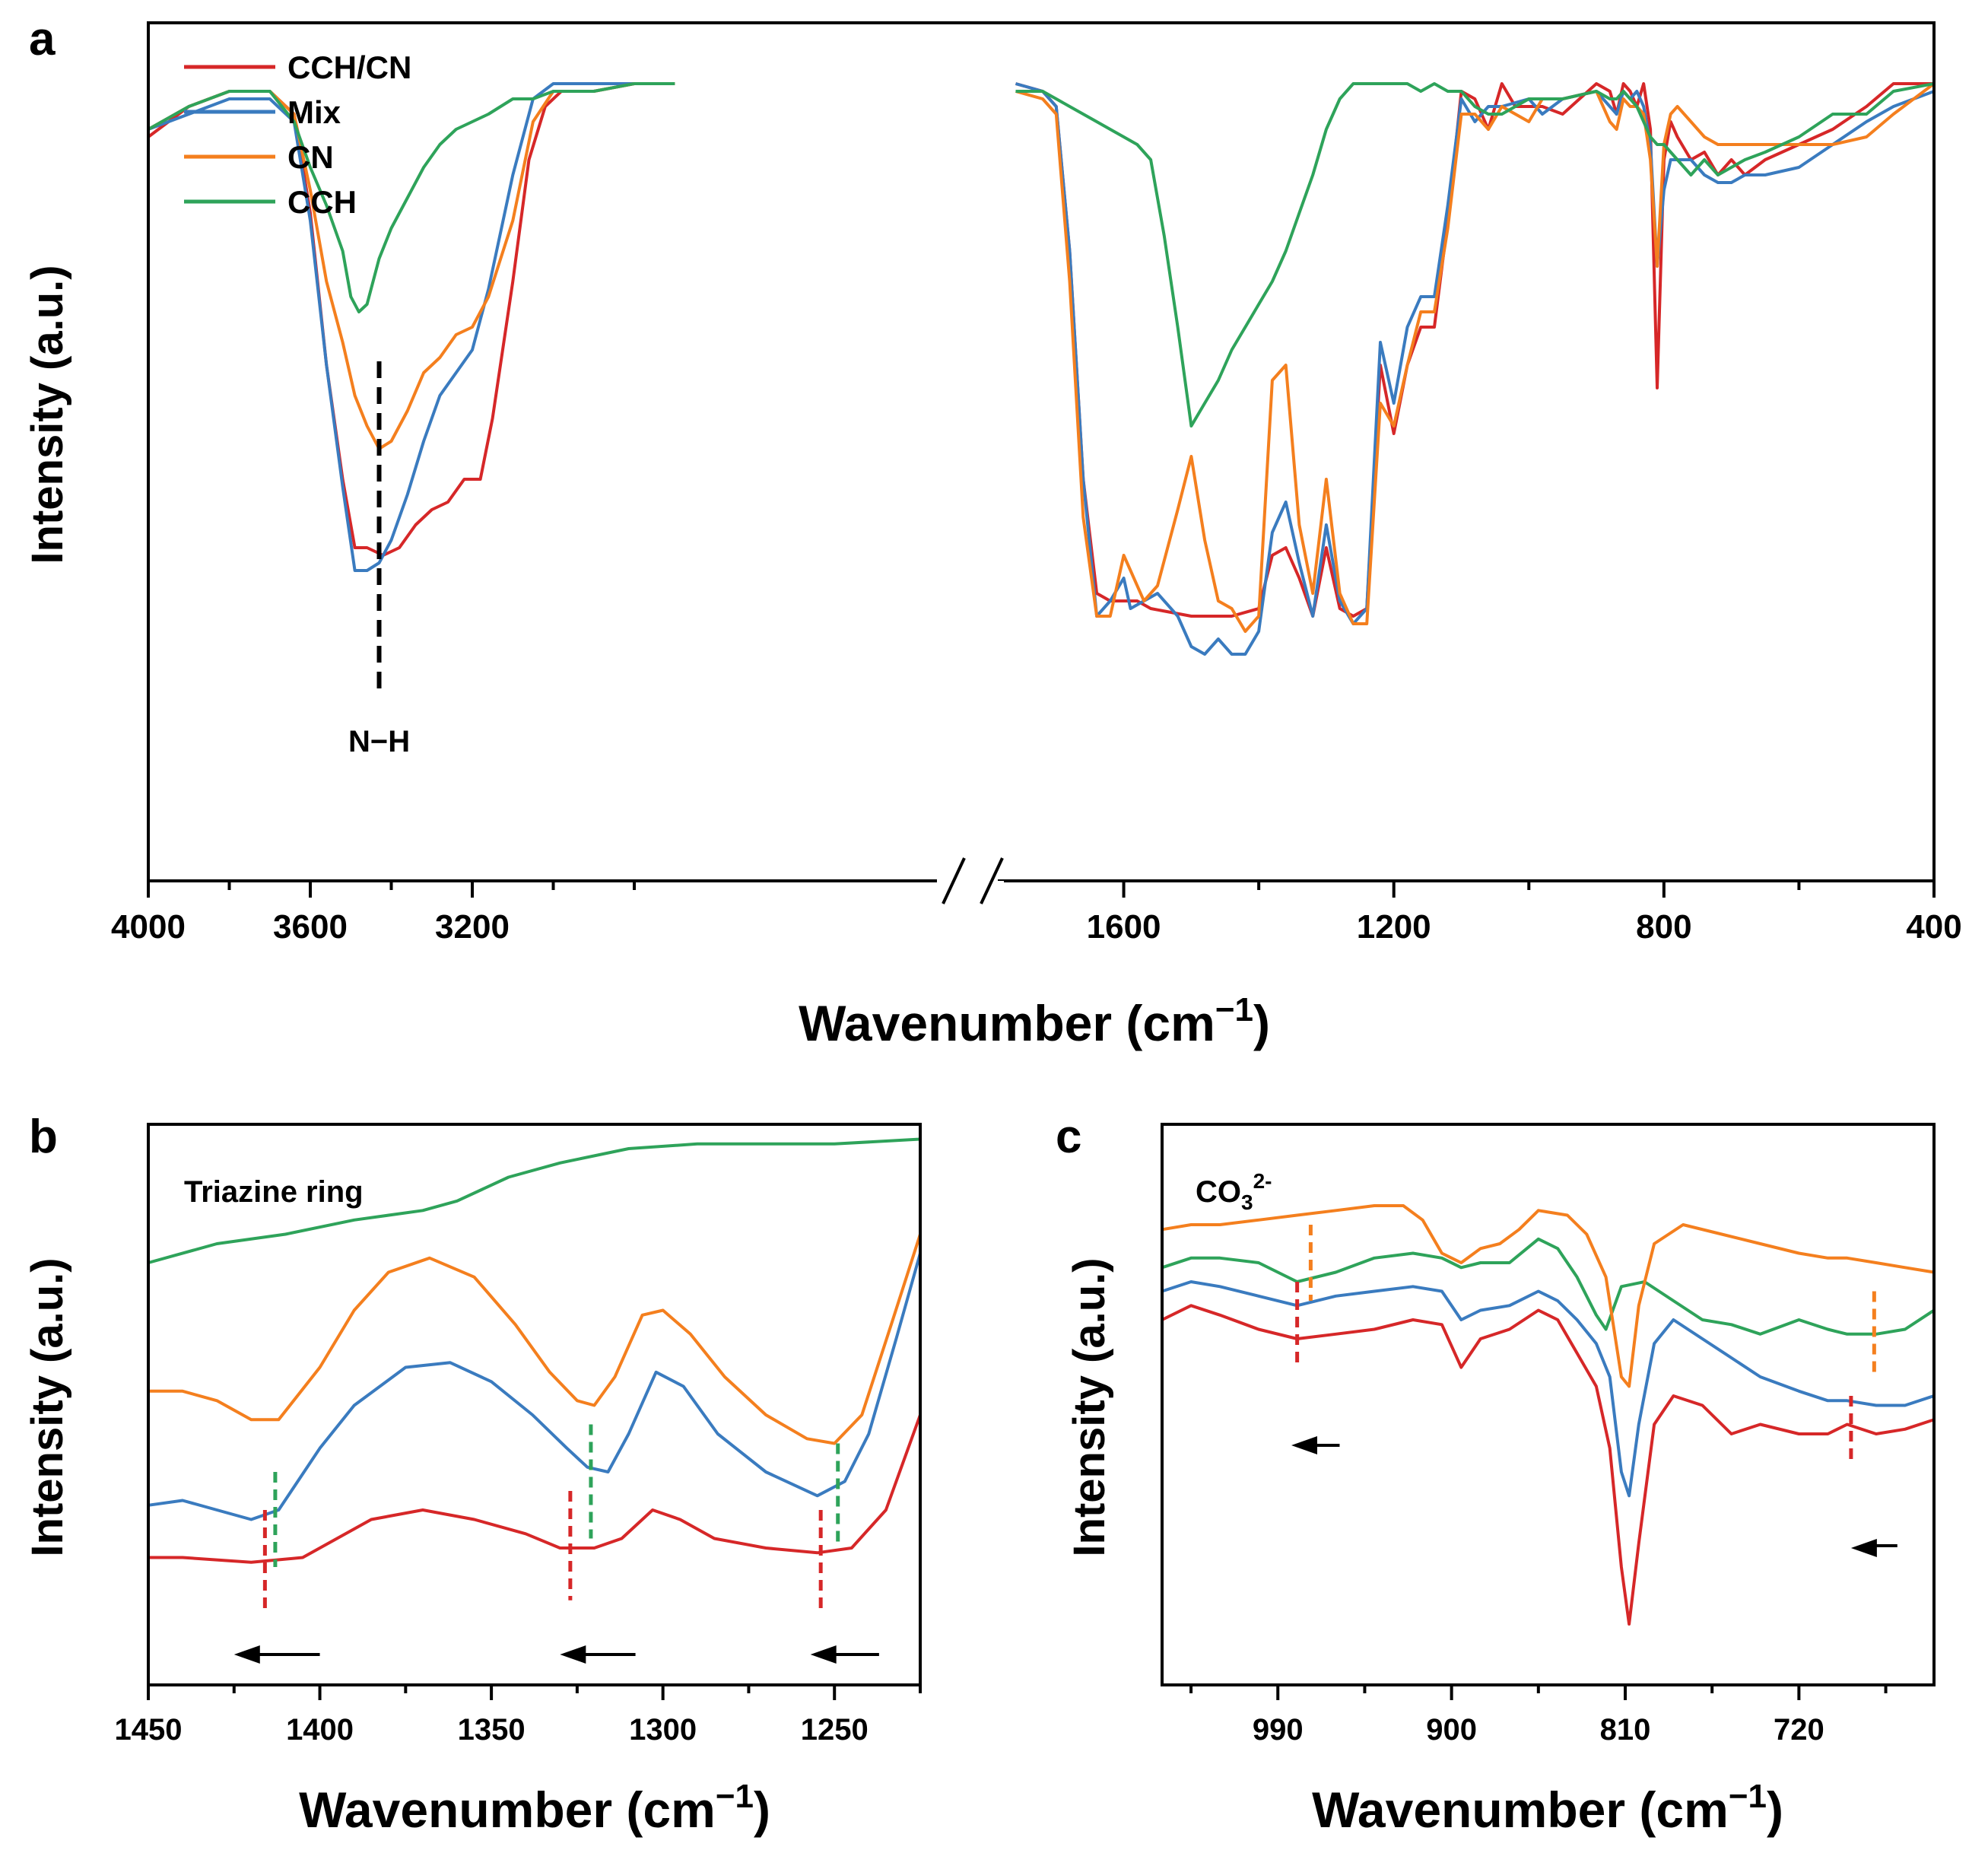 Image resolution: width=1988 pixels, height=1850 pixels. I want to click on x-tick-label-3600: 3600, so click(310, 927).